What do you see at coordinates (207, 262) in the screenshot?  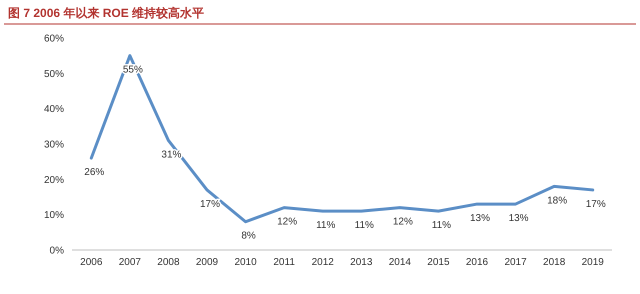 I see `xtick: 2009` at bounding box center [207, 262].